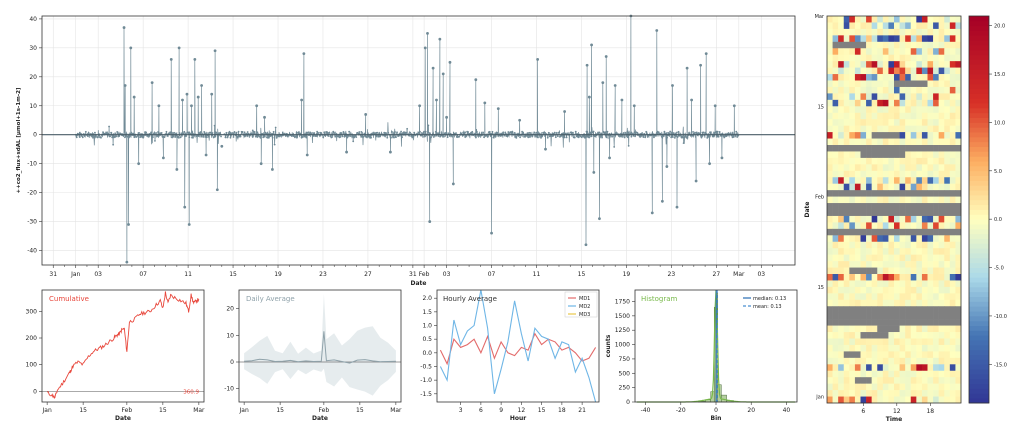 Image resolution: width=1024 pixels, height=424 pixels. I want to click on chart-title: Cumulative, so click(69, 299).